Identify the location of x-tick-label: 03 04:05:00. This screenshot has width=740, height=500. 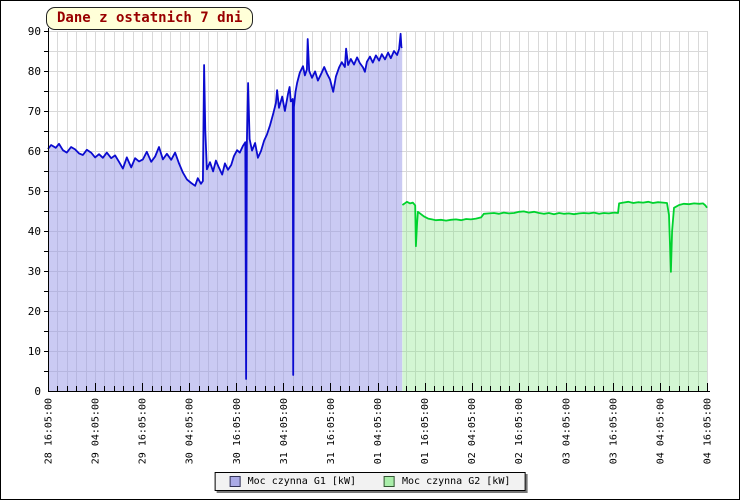
(566, 431).